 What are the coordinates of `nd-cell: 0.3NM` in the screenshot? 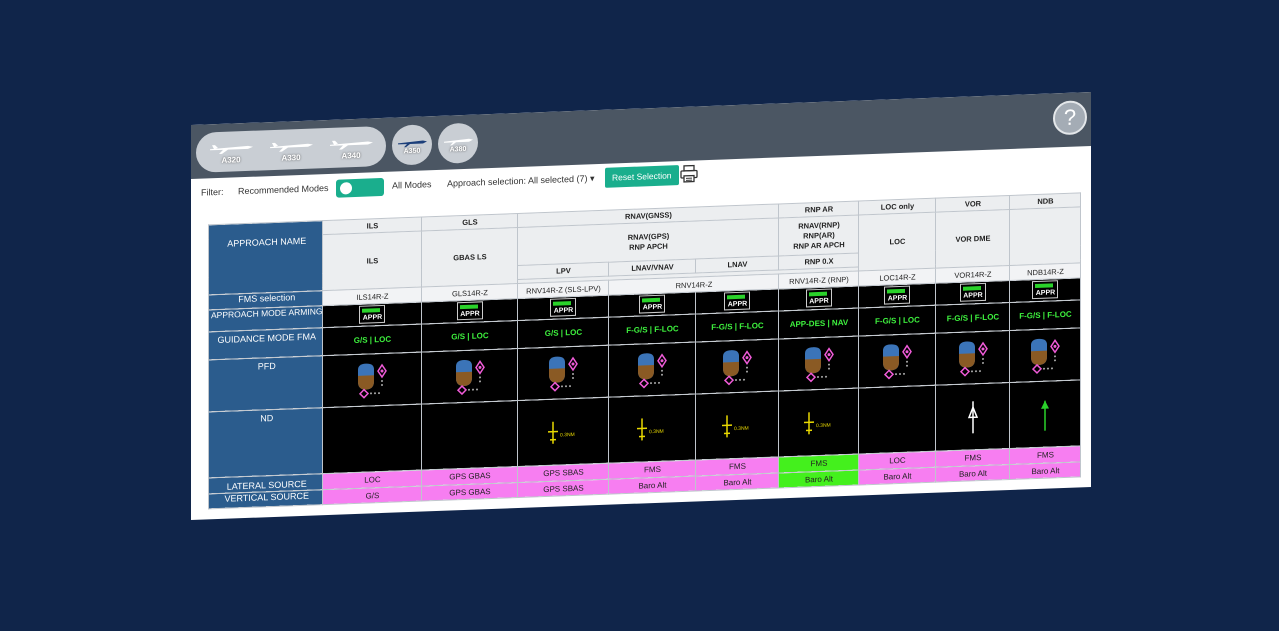 It's located at (563, 432).